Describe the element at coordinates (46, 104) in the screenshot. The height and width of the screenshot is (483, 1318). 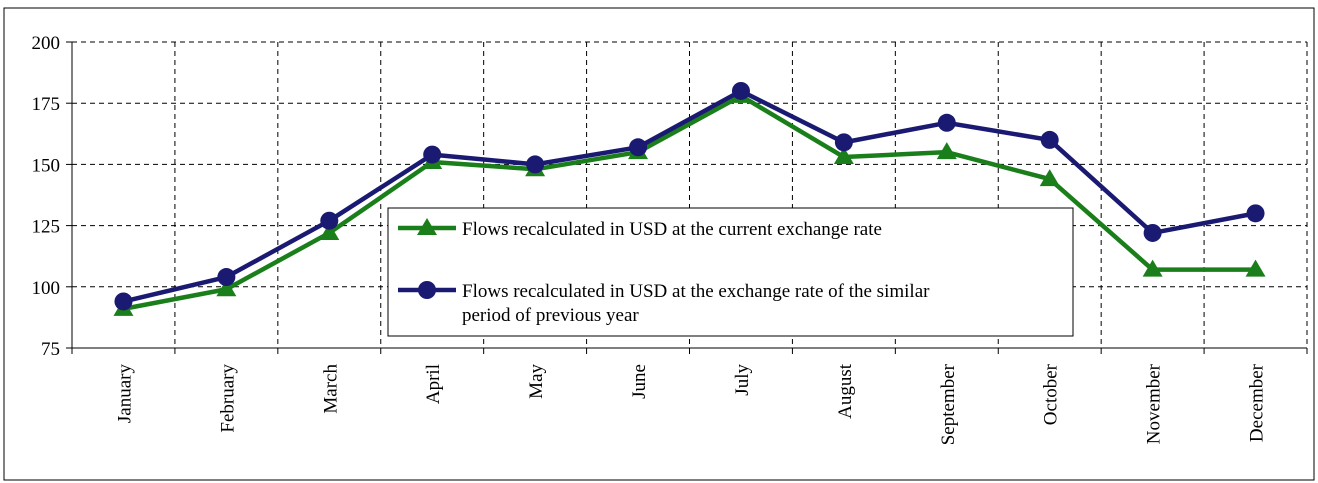
I see `y-tick-label: 175` at that location.